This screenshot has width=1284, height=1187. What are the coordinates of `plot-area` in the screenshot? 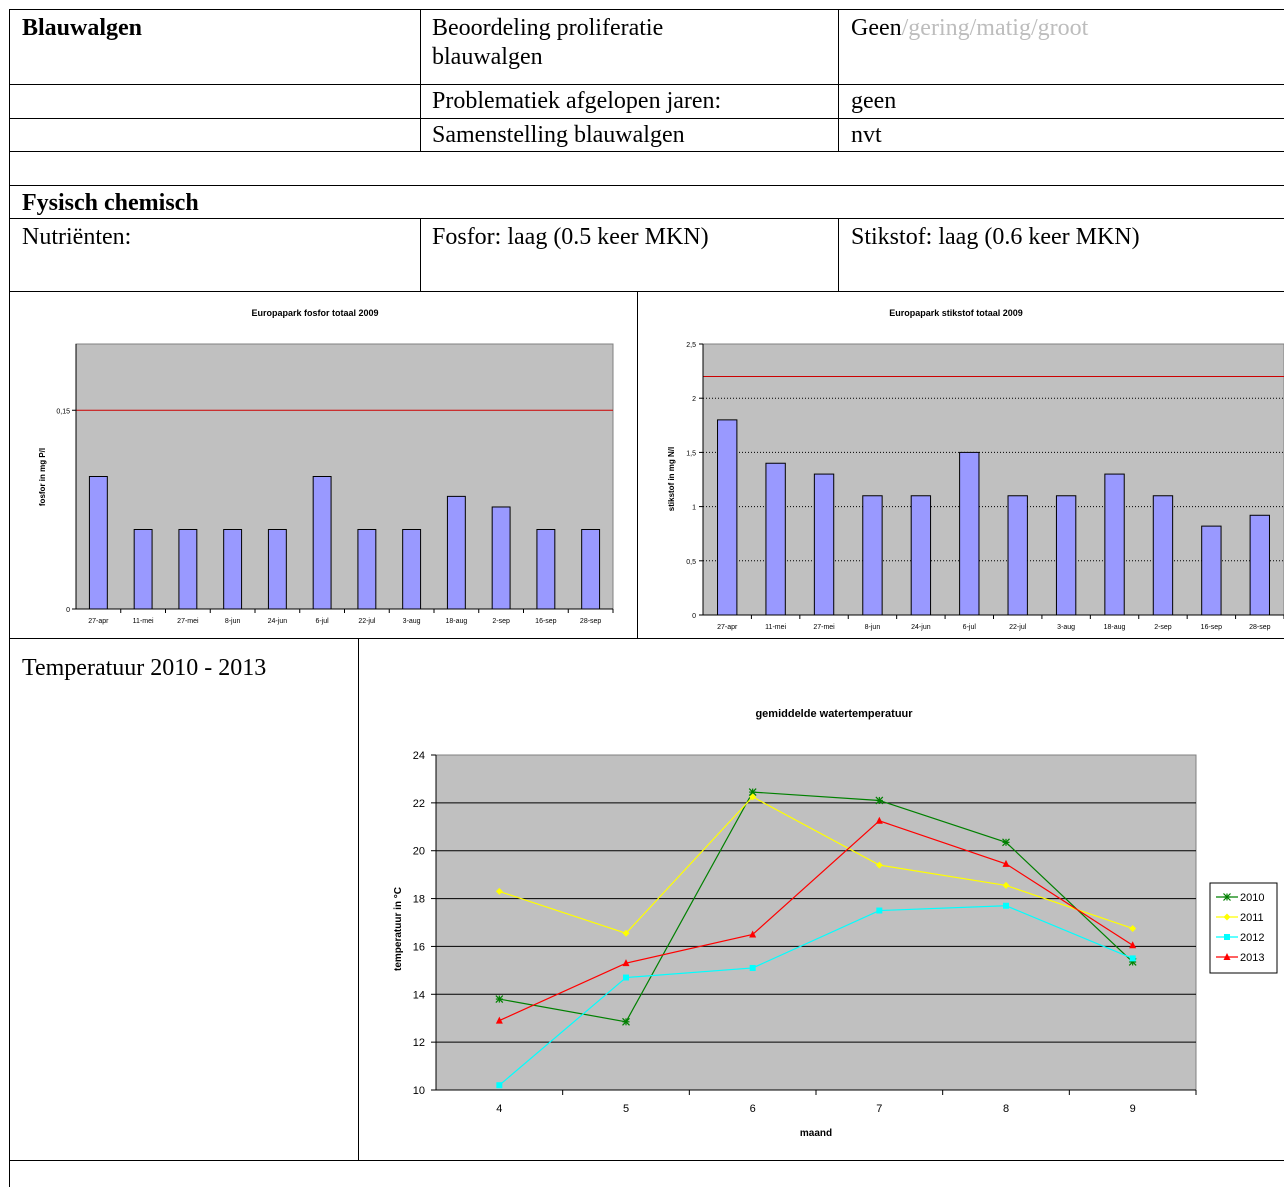 It's located at (993, 479).